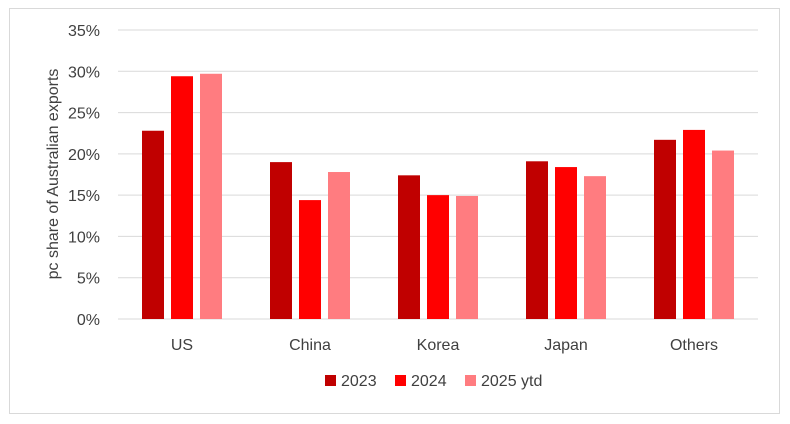 This screenshot has height=424, width=790. What do you see at coordinates (438, 345) in the screenshot?
I see `x-tick-label: Korea` at bounding box center [438, 345].